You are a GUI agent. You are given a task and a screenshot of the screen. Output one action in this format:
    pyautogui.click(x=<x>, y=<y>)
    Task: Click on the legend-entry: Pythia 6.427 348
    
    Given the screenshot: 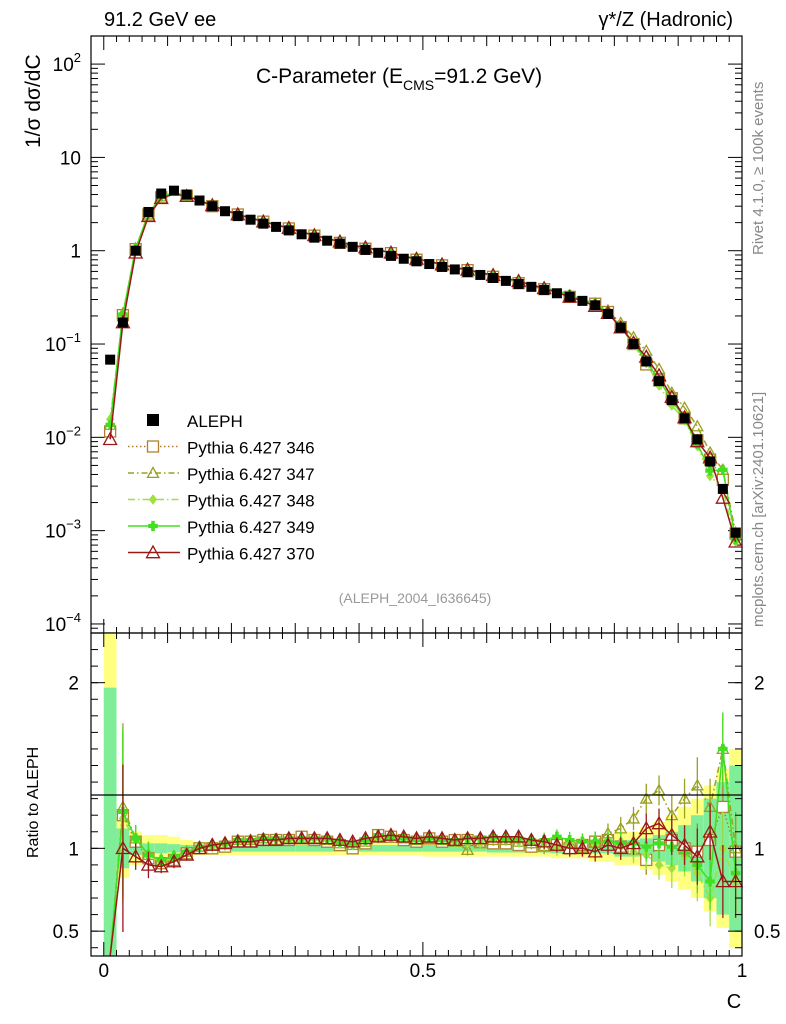 What is the action you would take?
    pyautogui.click(x=221, y=501)
    